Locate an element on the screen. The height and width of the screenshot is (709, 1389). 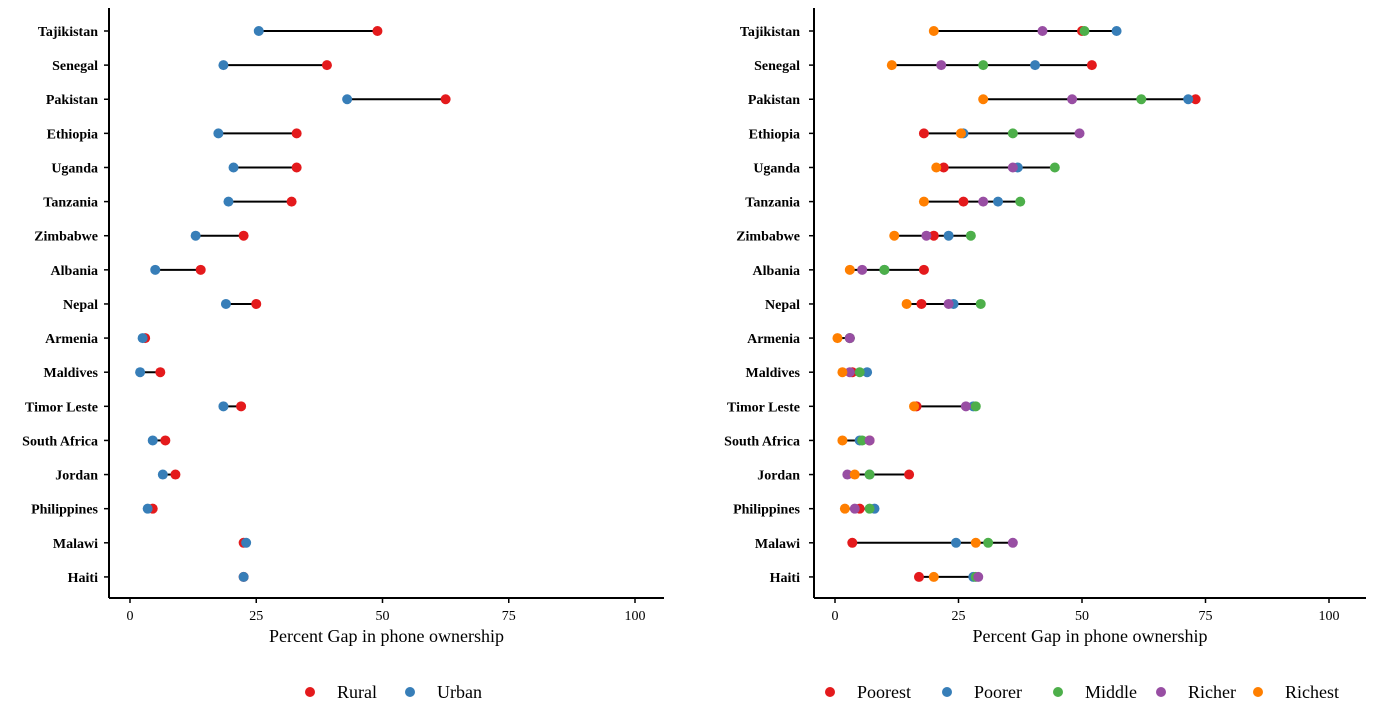
legend-marker-poorest is located at coordinates (830, 692).